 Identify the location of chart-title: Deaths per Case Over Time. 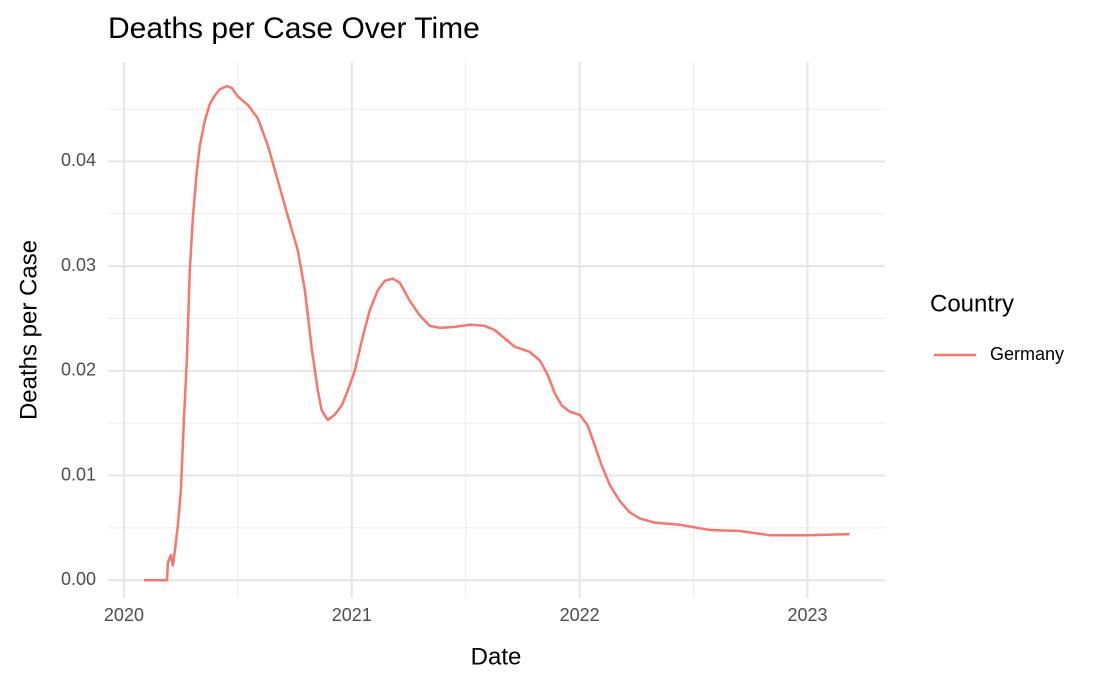
(294, 28).